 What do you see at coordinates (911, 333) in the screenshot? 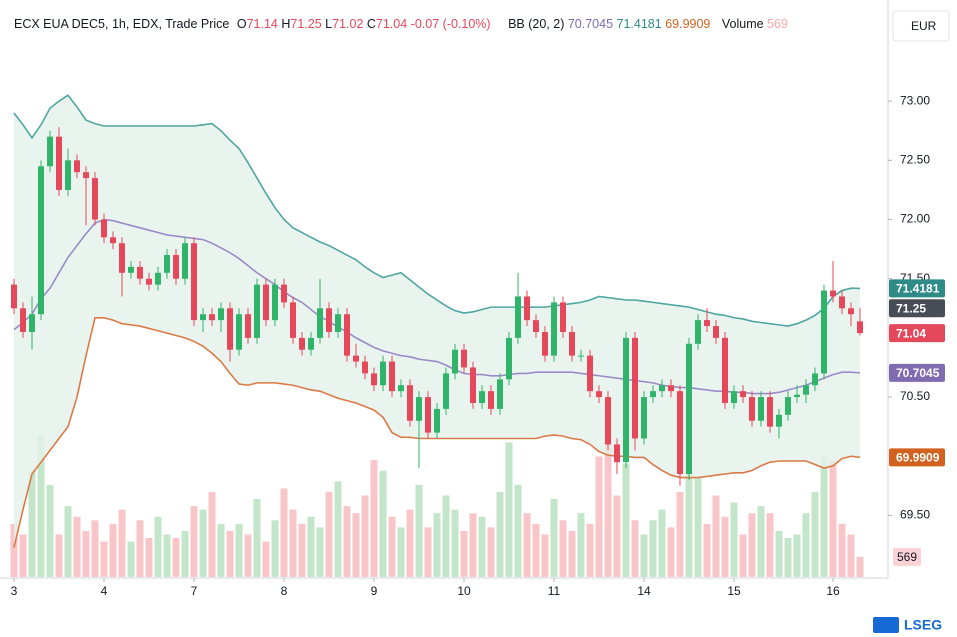
I see `close-badge: 71.04` at bounding box center [911, 333].